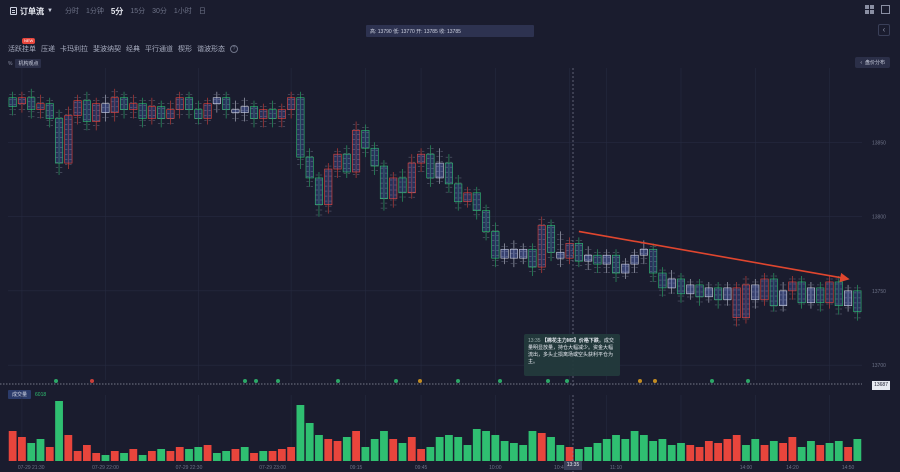 The image size is (900, 472). What do you see at coordinates (74, 49) in the screenshot?
I see `indicator-camarilla: 卡玛利拉` at bounding box center [74, 49].